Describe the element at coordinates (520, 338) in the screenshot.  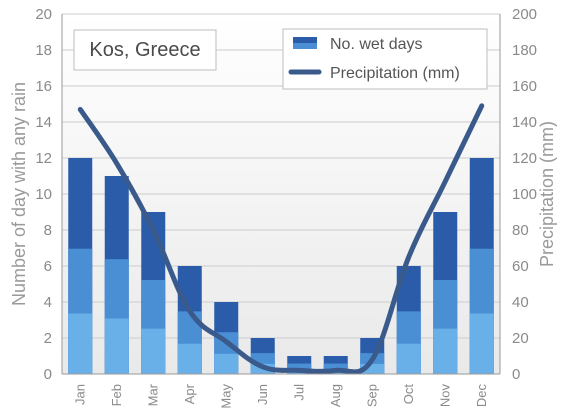
I see `y-right-tick-label: 20` at that location.